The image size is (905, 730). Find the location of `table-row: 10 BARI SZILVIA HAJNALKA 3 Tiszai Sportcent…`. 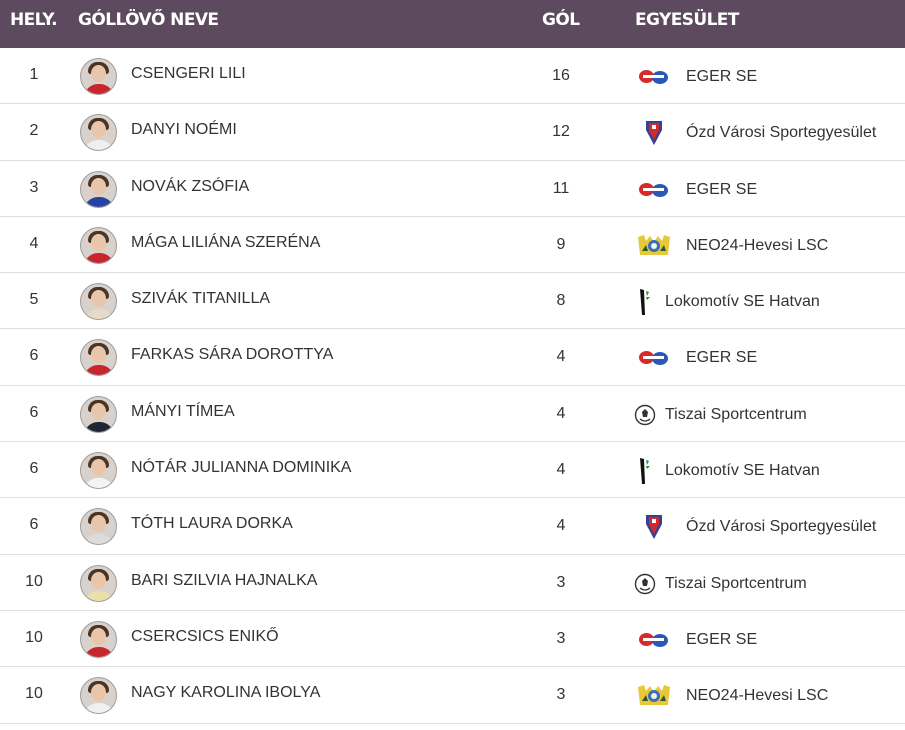

table-row: 10 BARI SZILVIA HAJNALKA 3 Tiszai Sportcent… is located at coordinates (452, 583).